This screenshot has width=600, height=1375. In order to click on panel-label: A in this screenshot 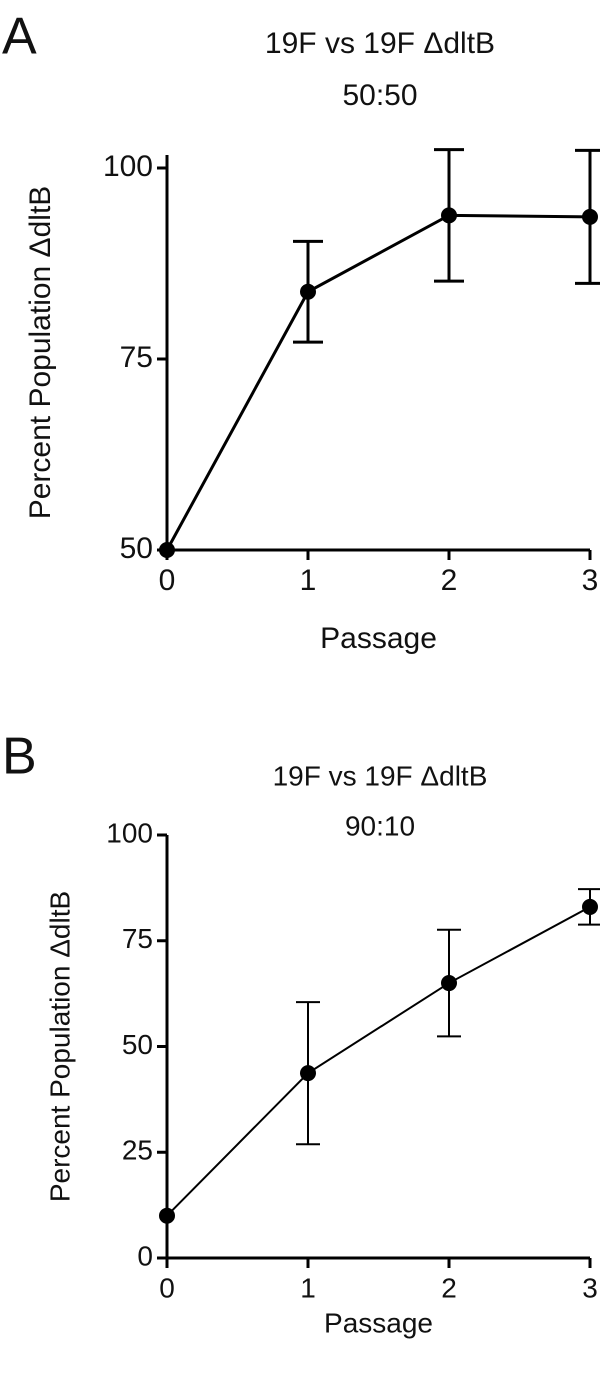, I will do `click(19, 37)`.